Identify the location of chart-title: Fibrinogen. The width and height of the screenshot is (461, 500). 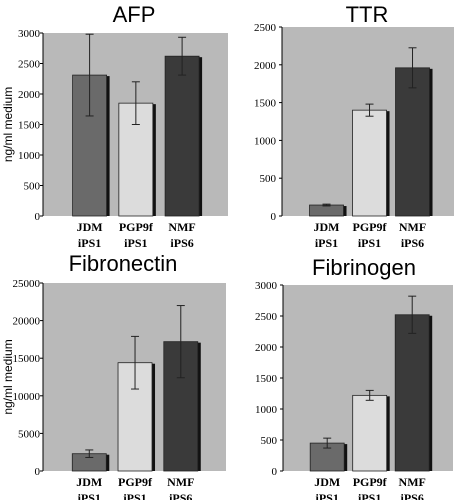
(364, 267).